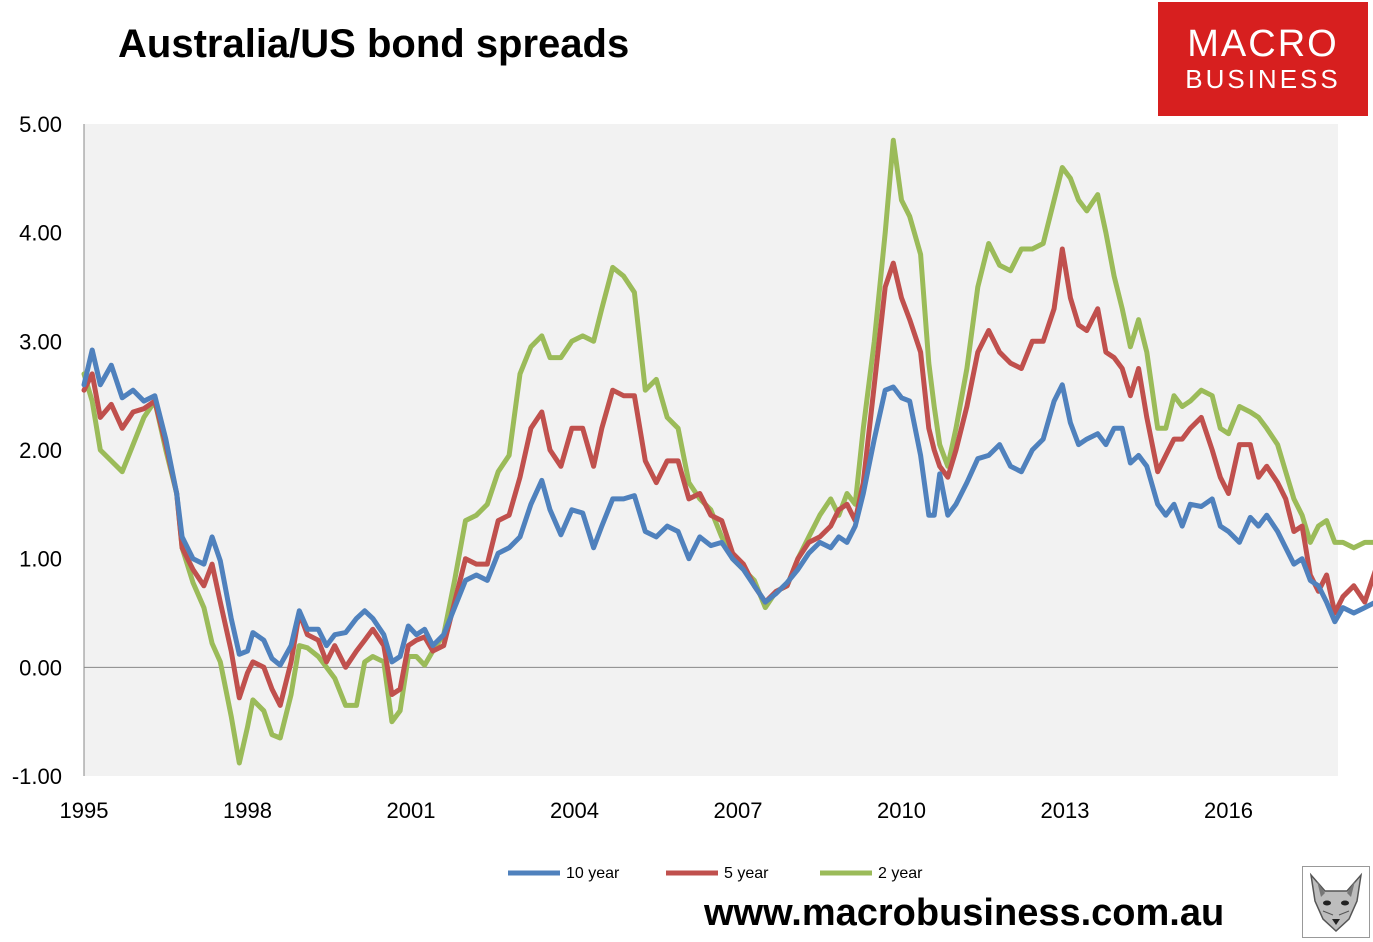  I want to click on y-tick-label: 0.00, so click(40, 667).